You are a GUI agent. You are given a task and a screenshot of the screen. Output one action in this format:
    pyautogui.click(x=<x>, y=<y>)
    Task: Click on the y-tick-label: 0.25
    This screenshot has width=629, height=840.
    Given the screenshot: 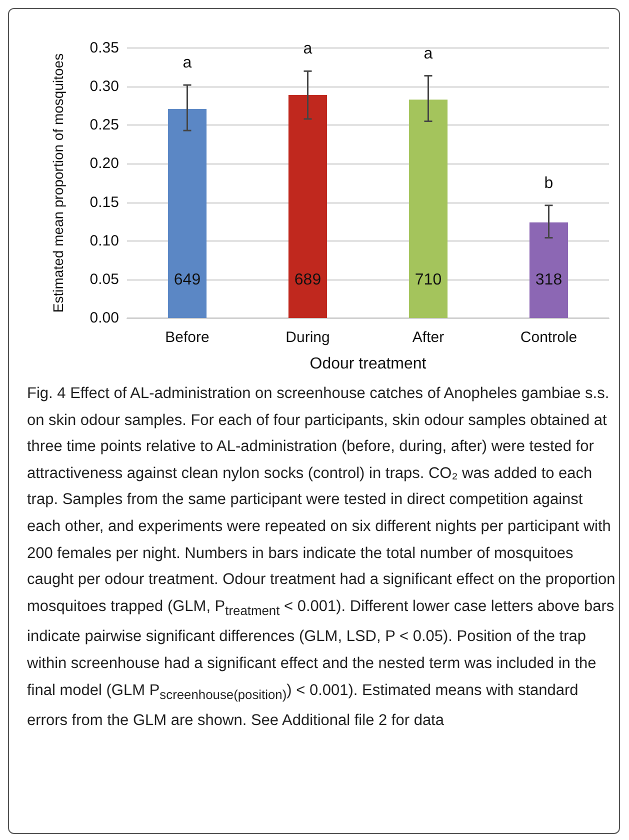 What is the action you would take?
    pyautogui.click(x=104, y=125)
    